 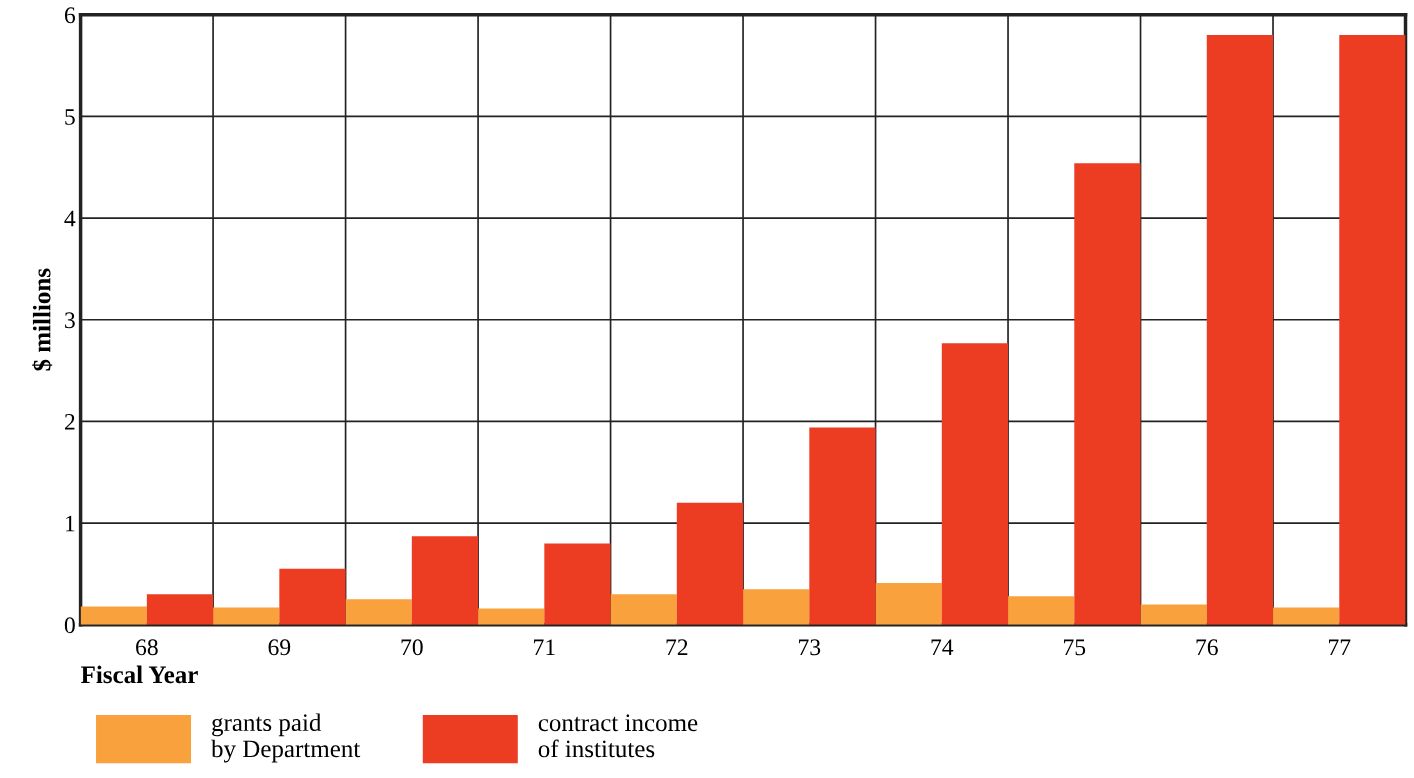 I want to click on y-tick-label: 2, so click(x=69, y=421).